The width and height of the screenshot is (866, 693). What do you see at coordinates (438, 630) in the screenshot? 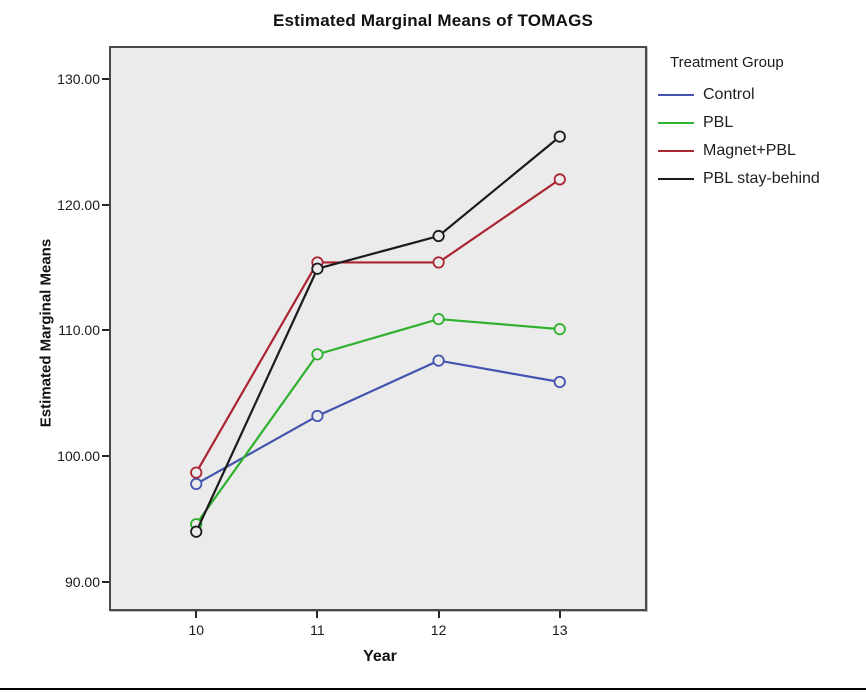
I see `x-tick-label: 12` at bounding box center [438, 630].